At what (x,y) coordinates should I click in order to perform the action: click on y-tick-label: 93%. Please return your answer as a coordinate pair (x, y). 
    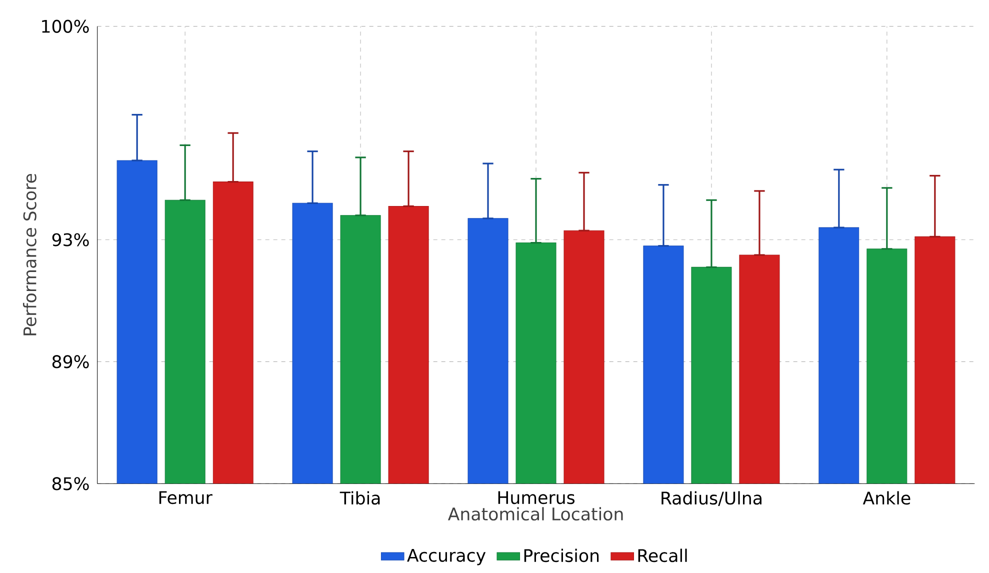
    Looking at the image, I should click on (70, 239).